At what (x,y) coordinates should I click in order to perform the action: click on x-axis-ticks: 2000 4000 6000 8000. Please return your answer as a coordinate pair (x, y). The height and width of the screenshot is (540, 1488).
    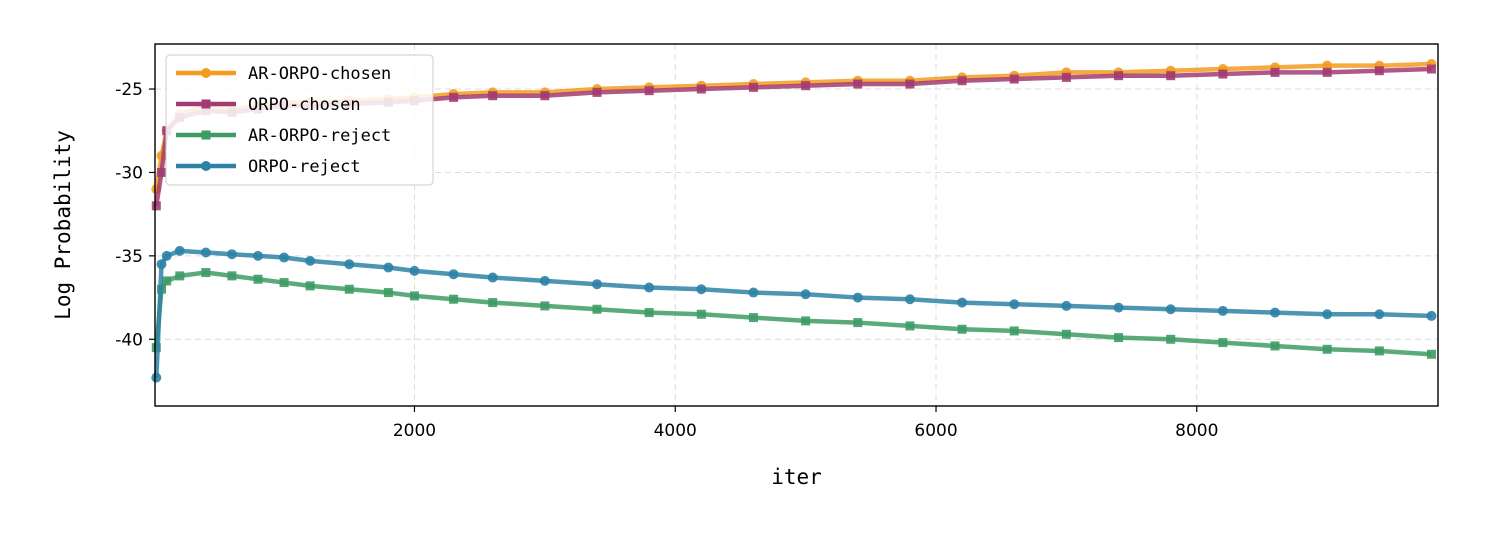
    Looking at the image, I should click on (805, 423).